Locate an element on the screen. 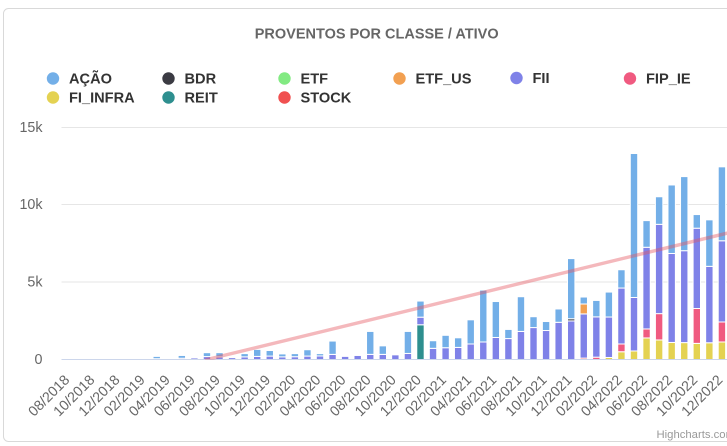  svg-text: BDR is located at coordinates (201, 80).